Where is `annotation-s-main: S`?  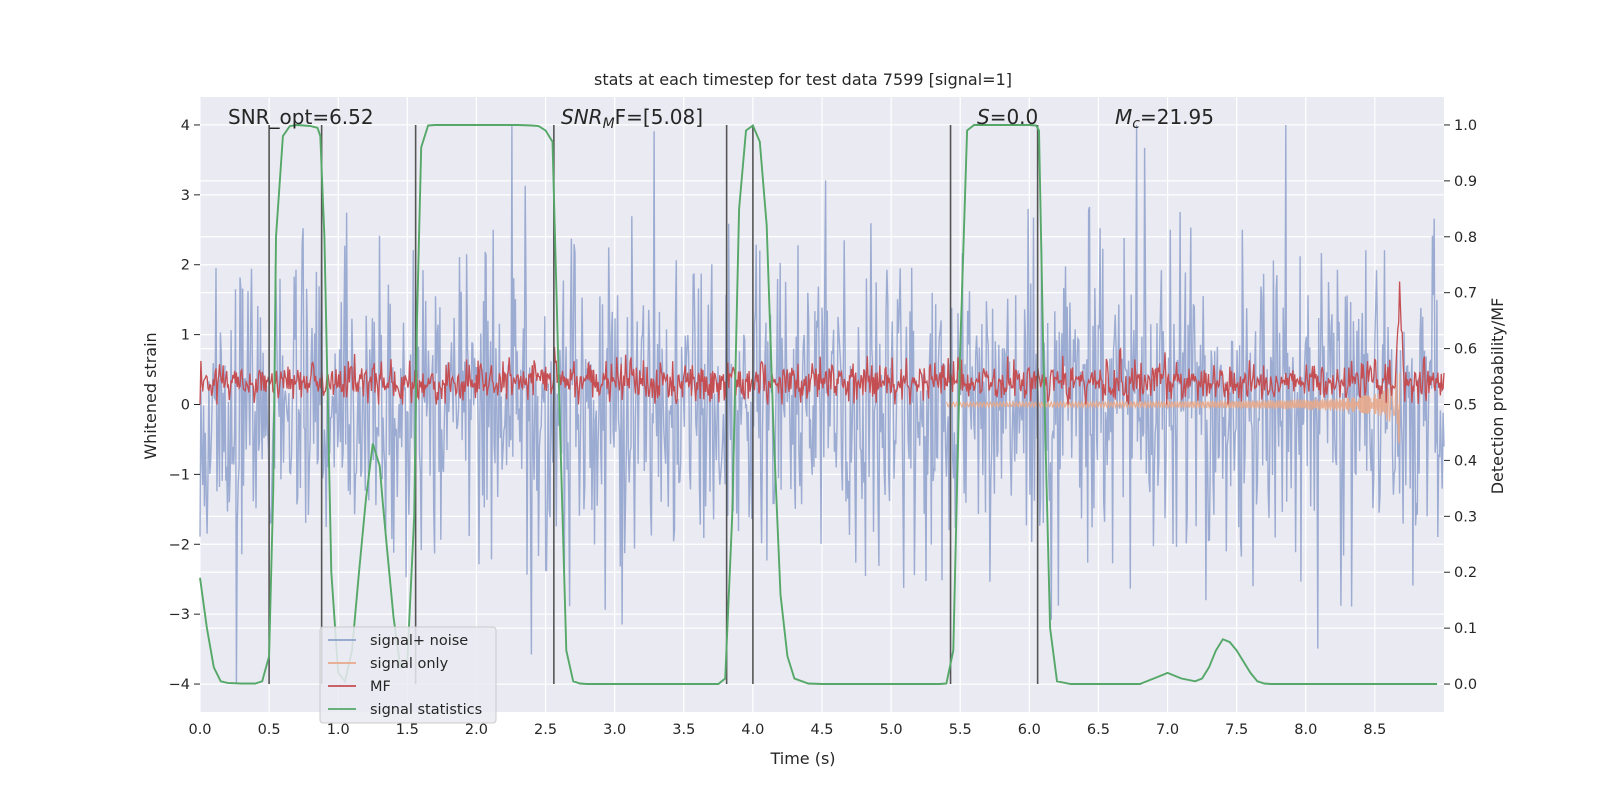 annotation-s-main: S is located at coordinates (983, 117).